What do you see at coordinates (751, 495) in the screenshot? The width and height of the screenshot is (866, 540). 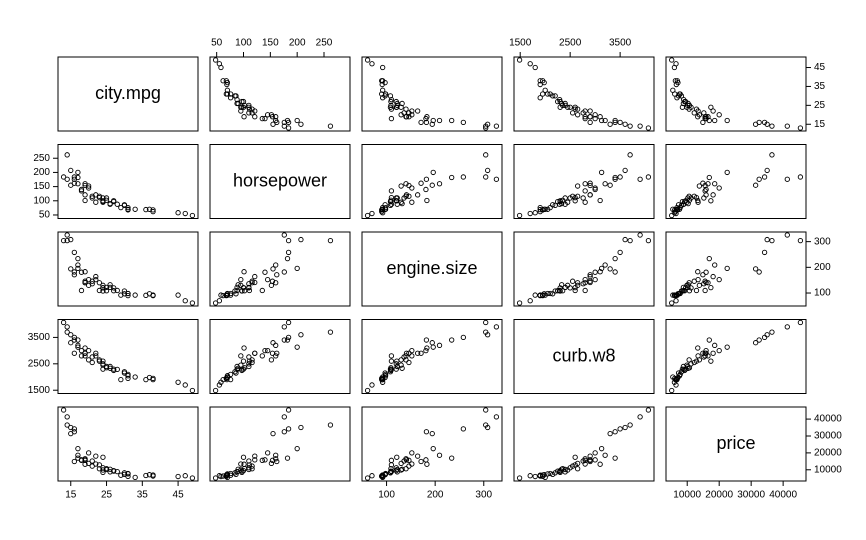 I see `x-tick-label: 30000` at bounding box center [751, 495].